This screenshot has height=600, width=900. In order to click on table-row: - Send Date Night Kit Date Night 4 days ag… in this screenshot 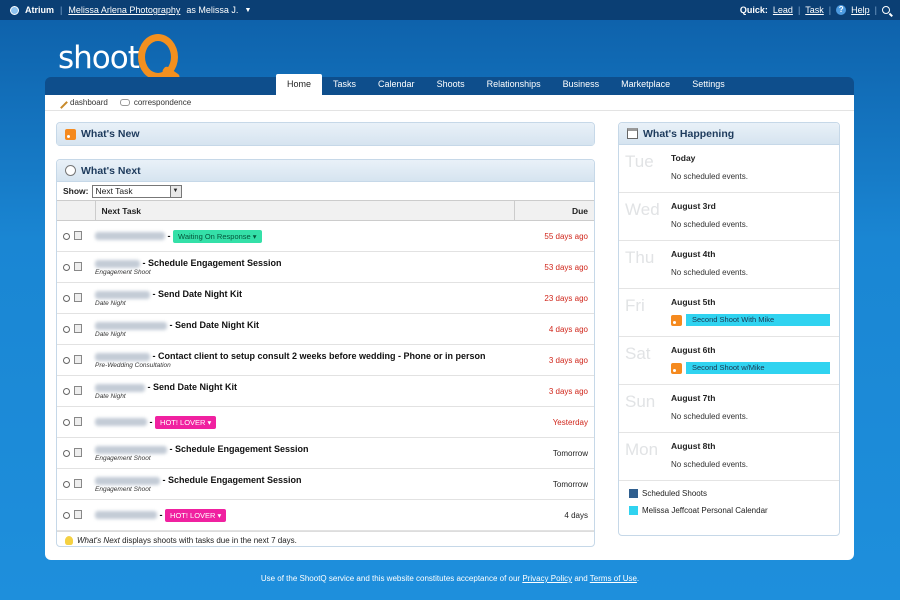, I will do `click(325, 329)`.